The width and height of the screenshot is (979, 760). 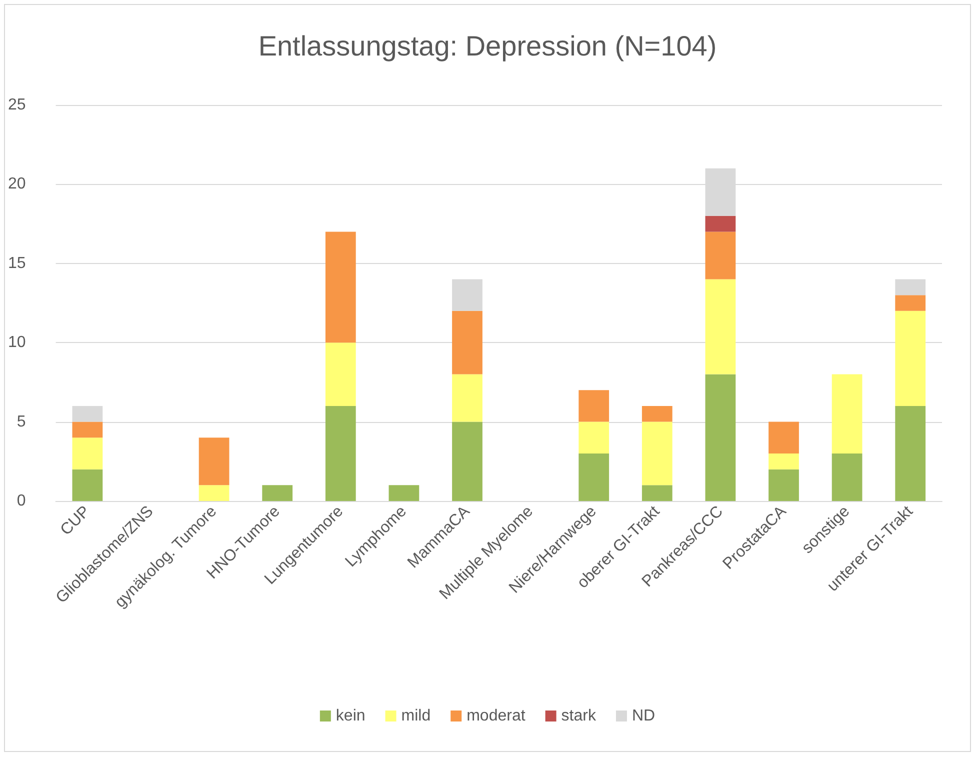 I want to click on legend-label: ND, so click(x=644, y=716).